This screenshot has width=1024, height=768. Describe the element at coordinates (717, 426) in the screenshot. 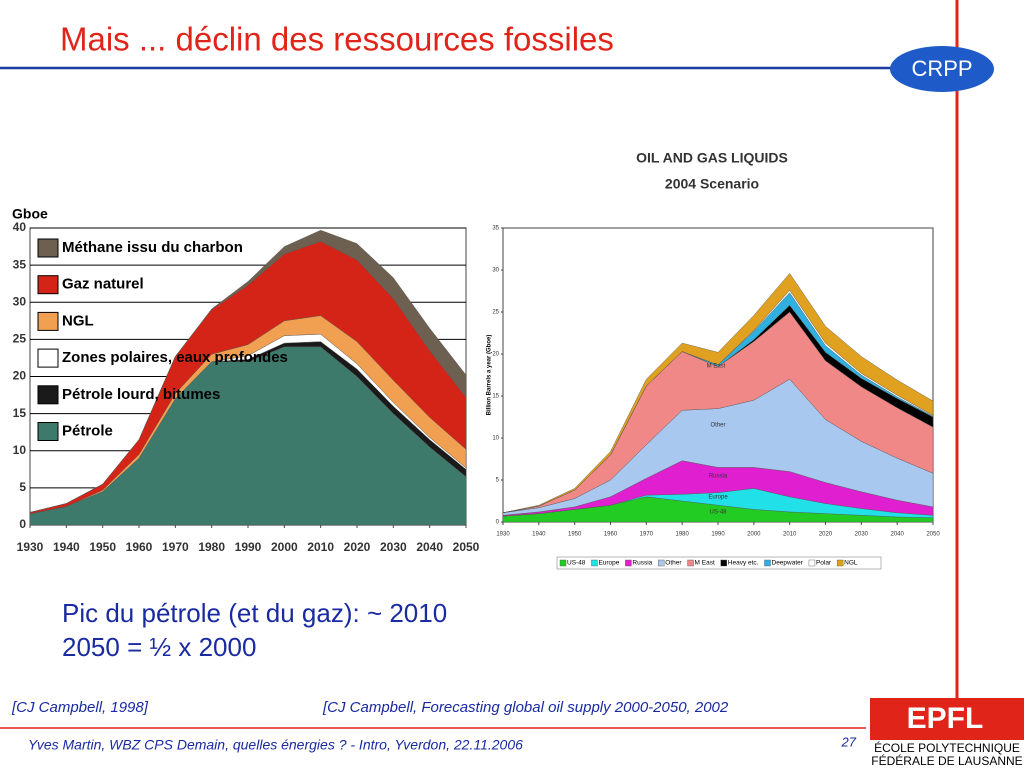

I see `annotation: Other` at that location.